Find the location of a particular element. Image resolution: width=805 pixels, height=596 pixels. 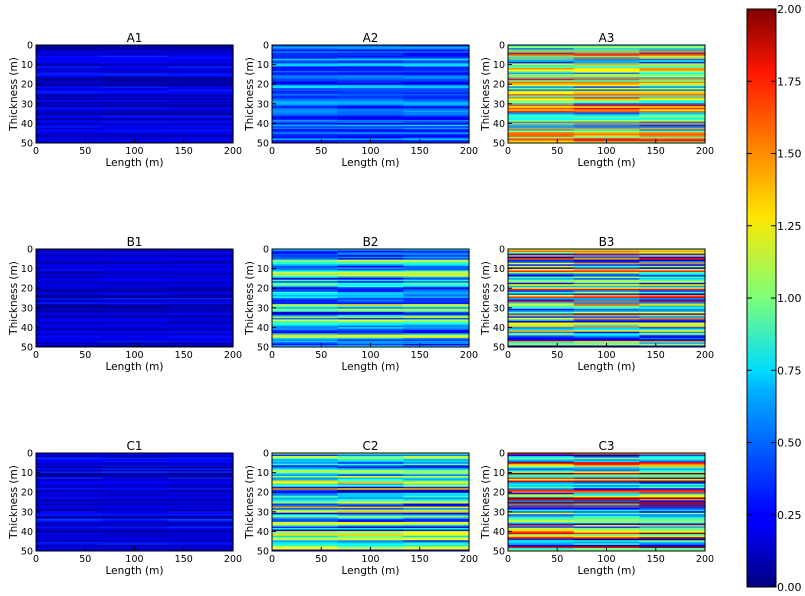

subplot-title: A3 is located at coordinates (607, 38).